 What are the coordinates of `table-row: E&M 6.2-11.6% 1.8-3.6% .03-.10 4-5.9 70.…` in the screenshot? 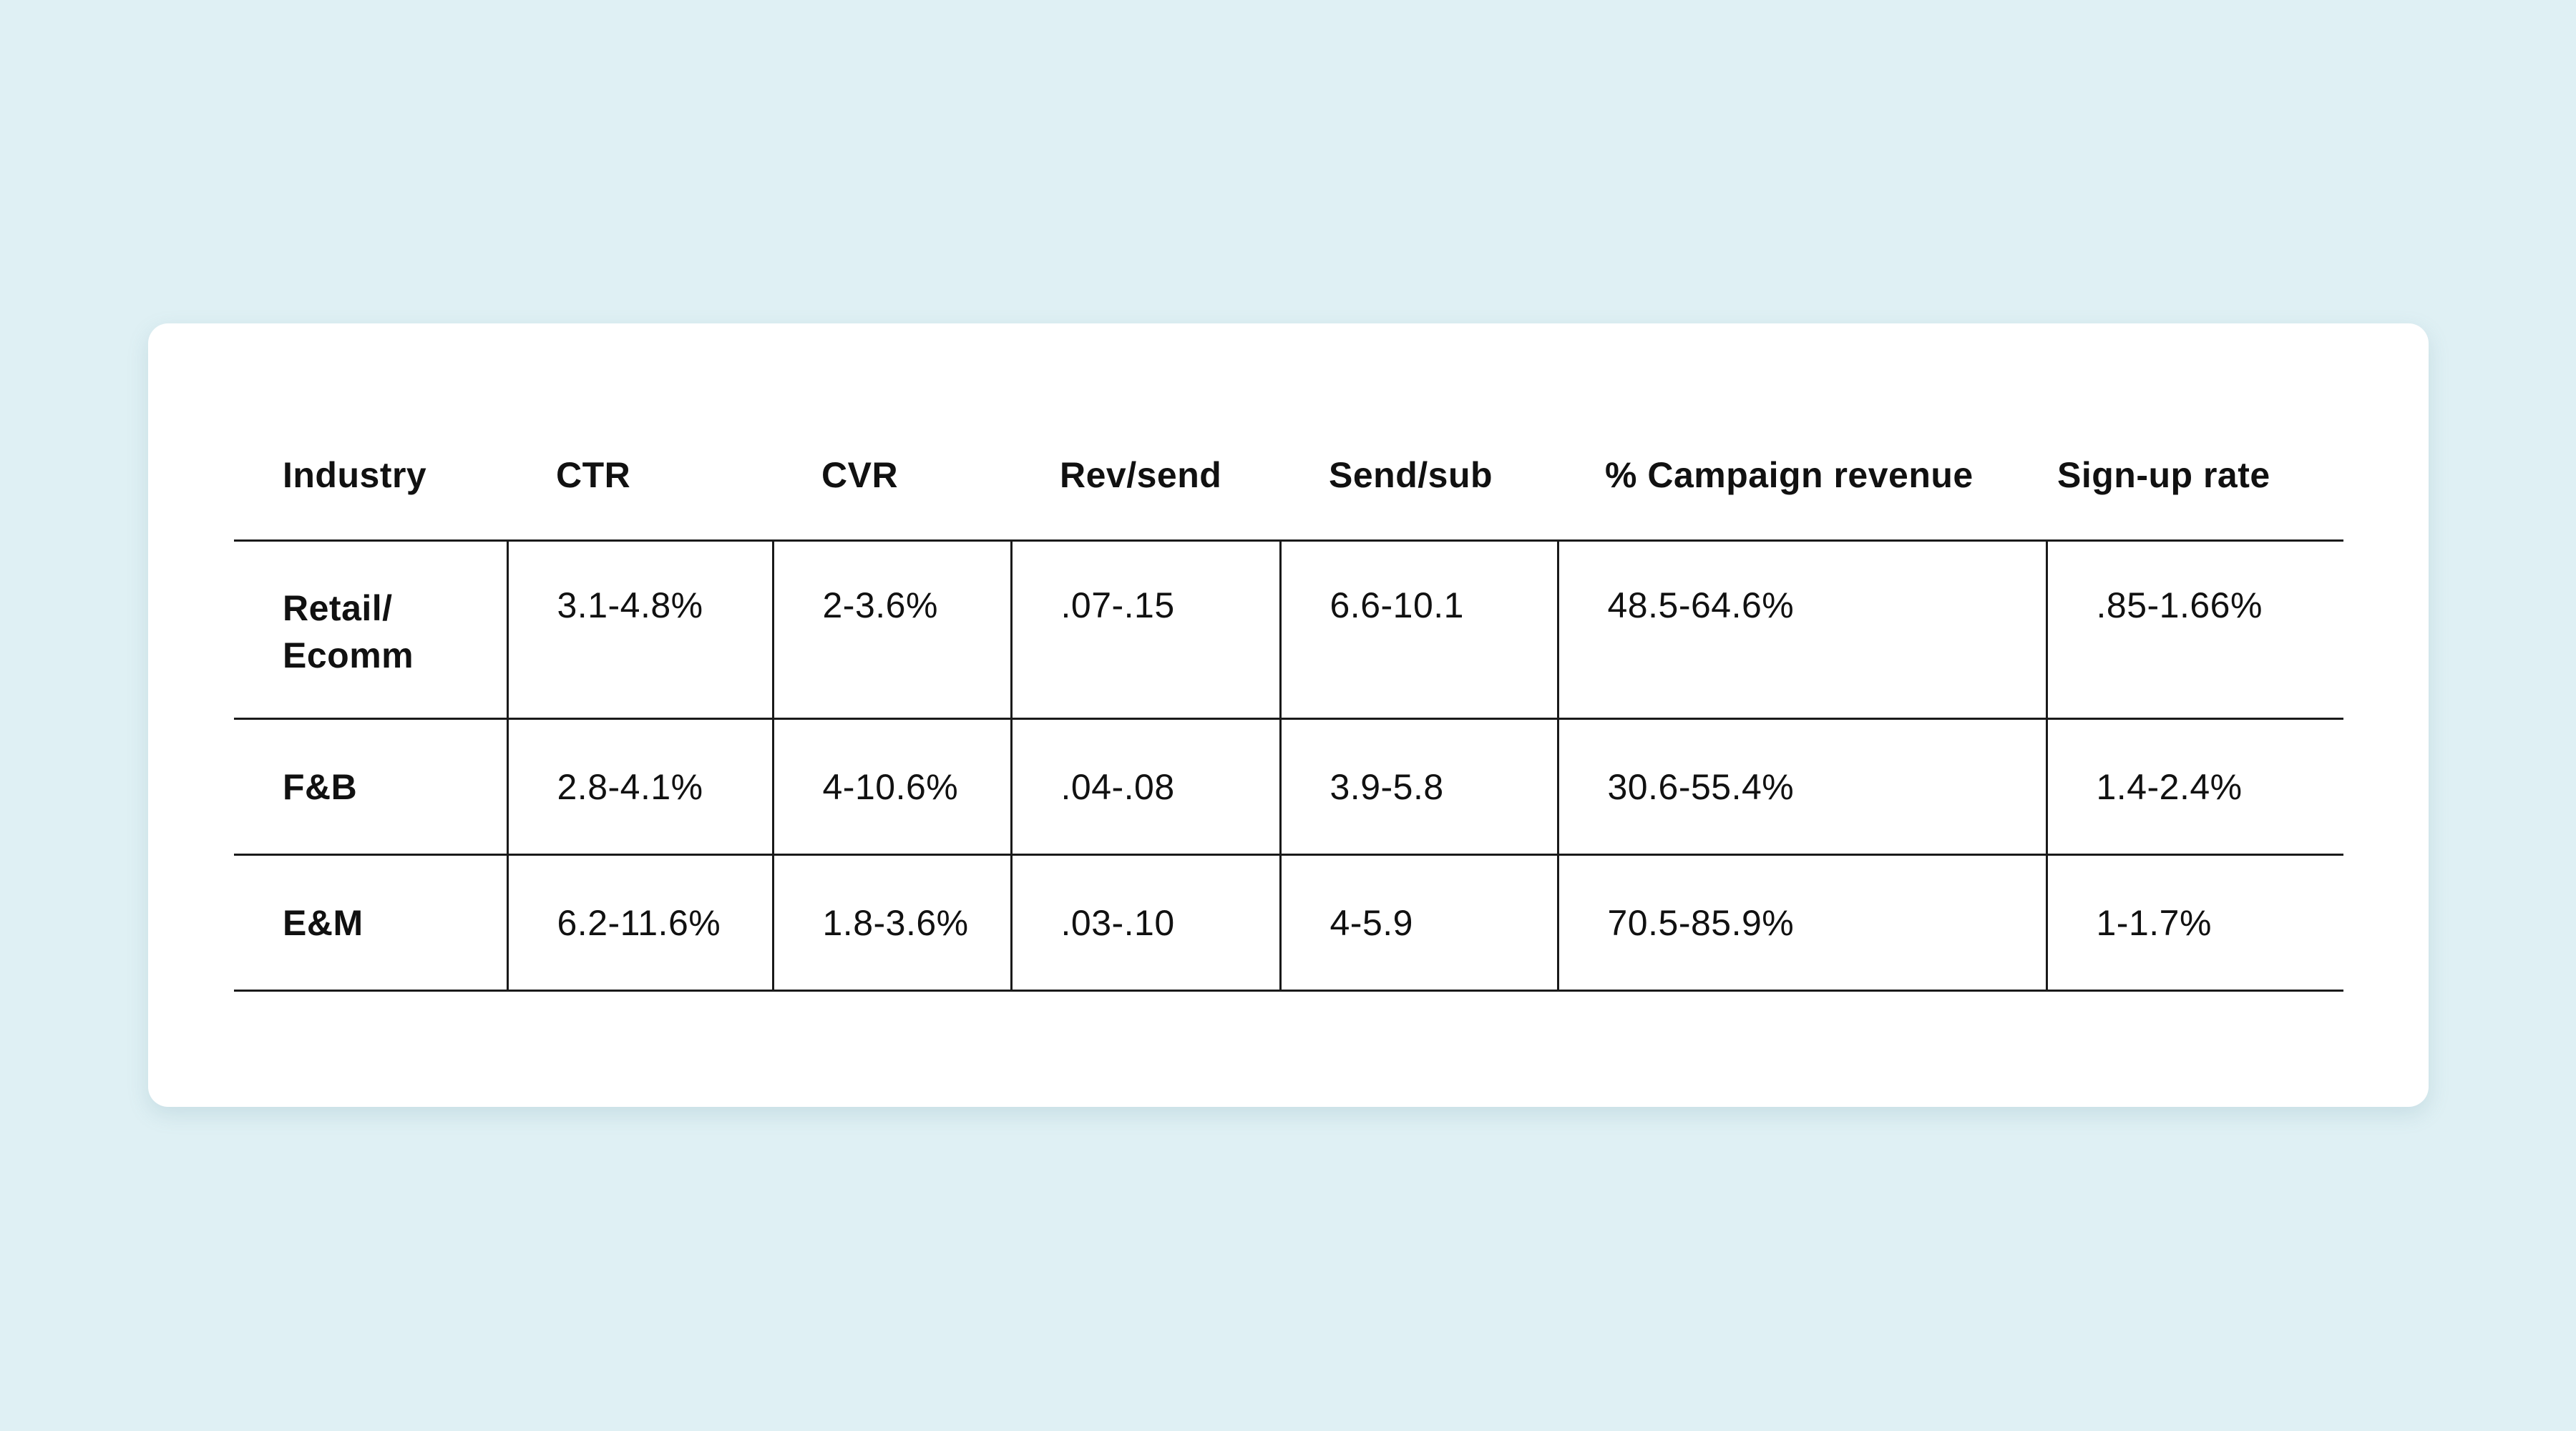 It's located at (1288, 923).